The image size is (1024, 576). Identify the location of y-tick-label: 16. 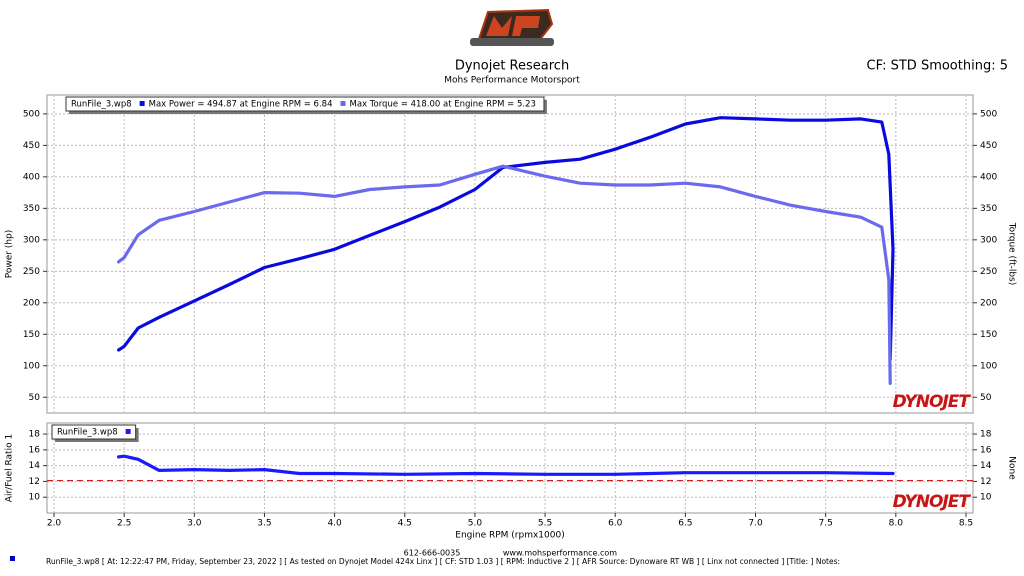
(35, 450).